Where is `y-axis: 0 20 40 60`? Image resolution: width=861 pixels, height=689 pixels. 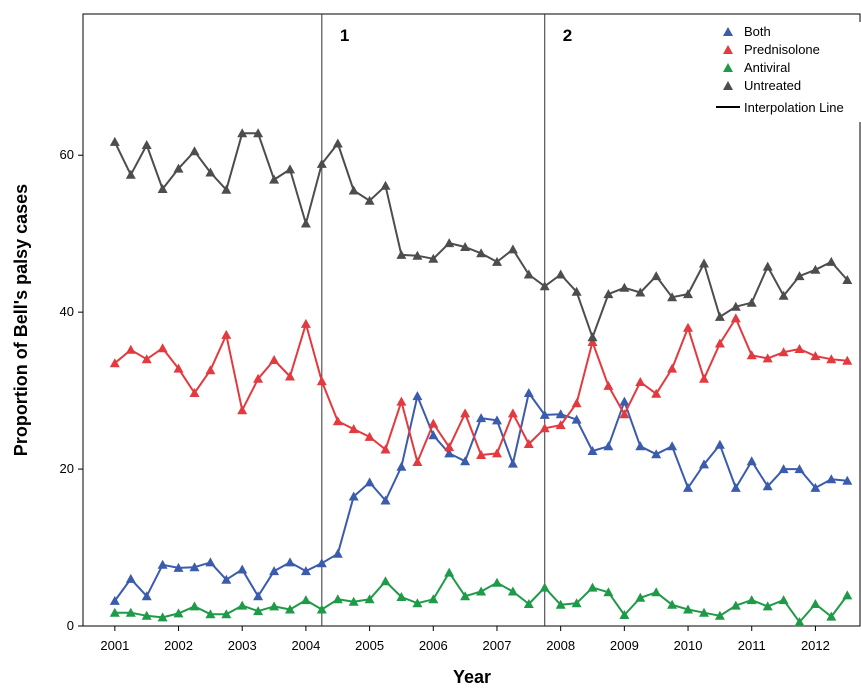 y-axis: 0 20 40 60 is located at coordinates (71, 390).